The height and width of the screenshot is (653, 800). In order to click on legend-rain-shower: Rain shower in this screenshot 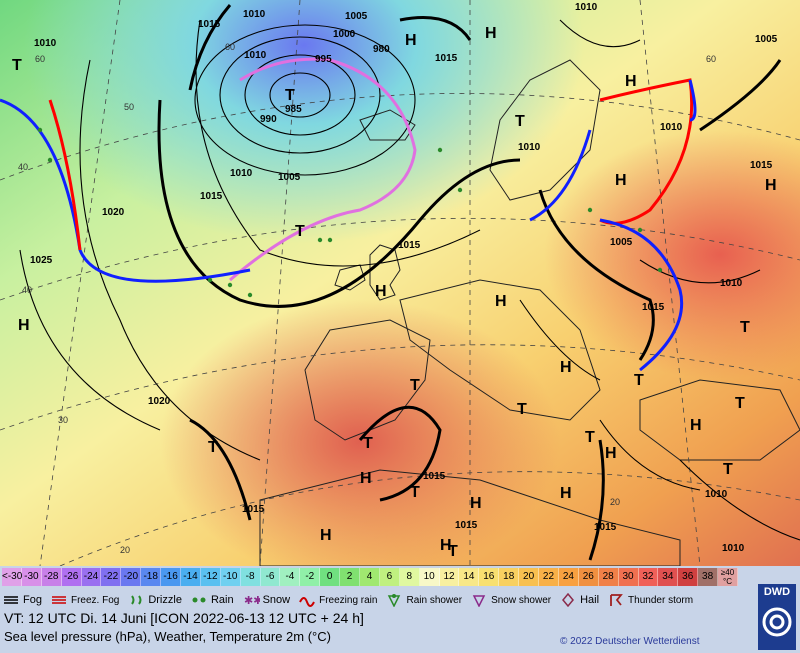, I will do `click(423, 600)`.